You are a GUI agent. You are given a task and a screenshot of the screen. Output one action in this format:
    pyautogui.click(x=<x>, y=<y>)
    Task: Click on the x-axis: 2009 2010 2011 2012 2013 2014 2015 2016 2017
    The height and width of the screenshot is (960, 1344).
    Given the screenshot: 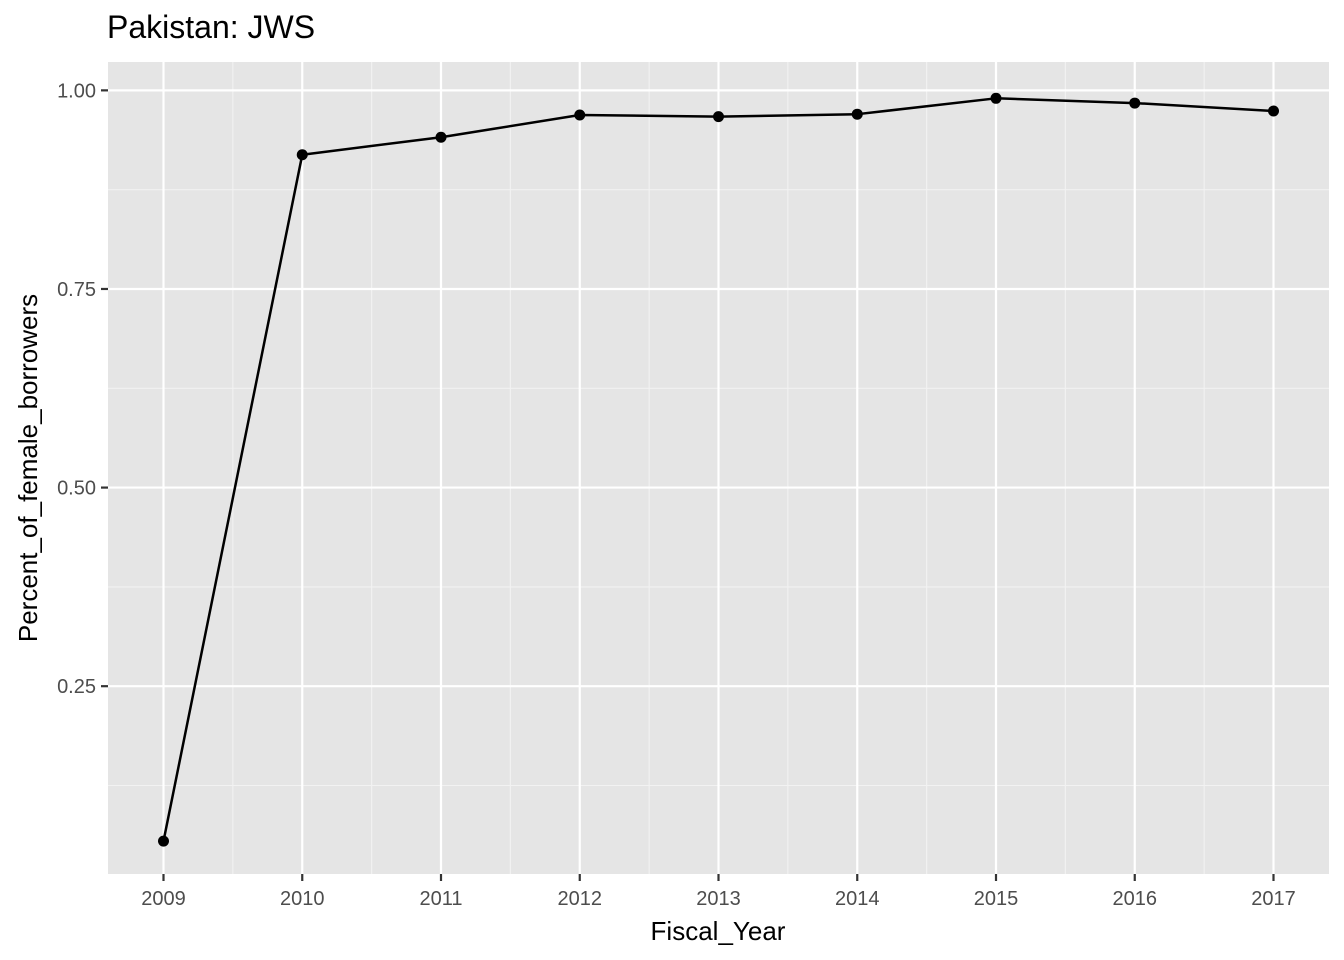 What is the action you would take?
    pyautogui.click(x=718, y=892)
    